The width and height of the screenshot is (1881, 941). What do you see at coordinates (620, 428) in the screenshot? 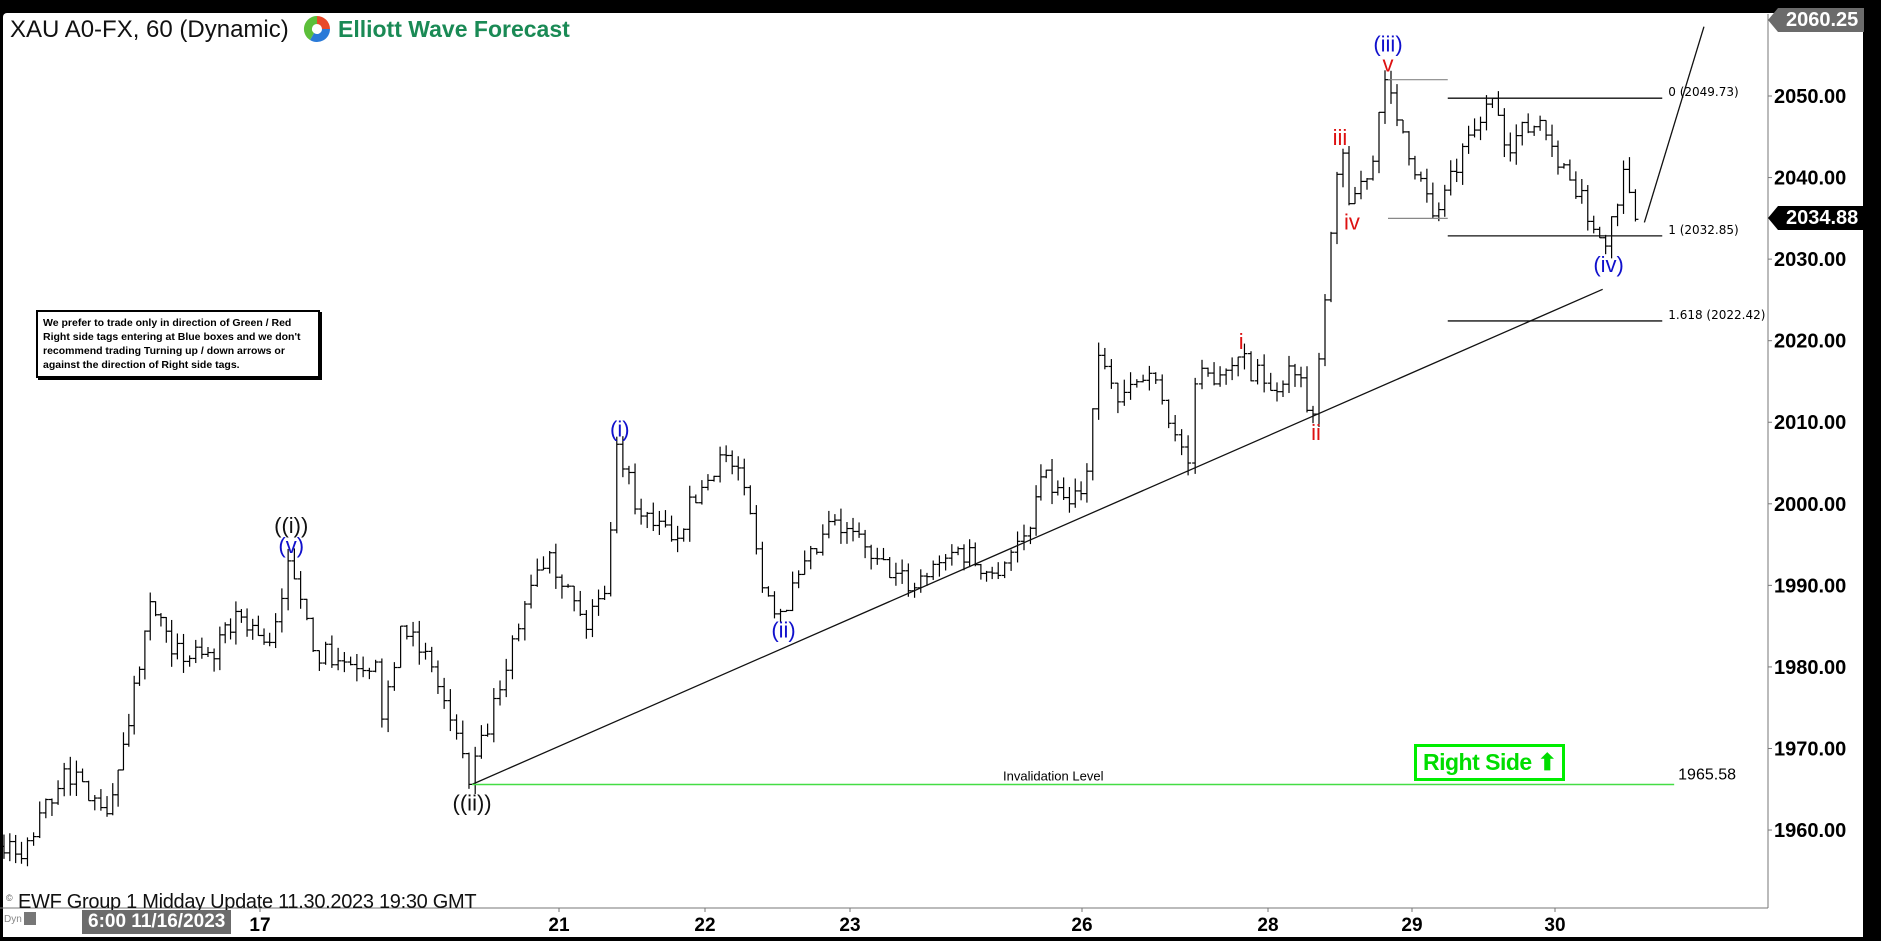
I see `wave-label: (i)` at bounding box center [620, 428].